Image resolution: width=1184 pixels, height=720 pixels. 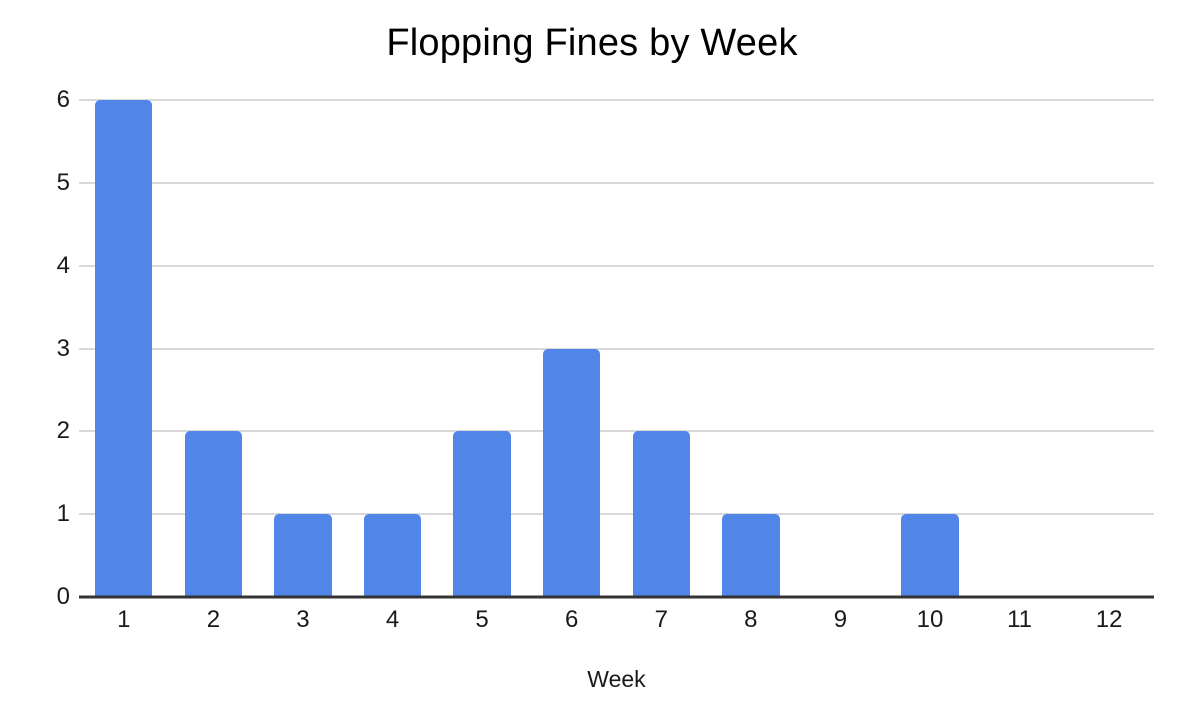 What do you see at coordinates (63, 348) in the screenshot?
I see `y-tick-label: 3` at bounding box center [63, 348].